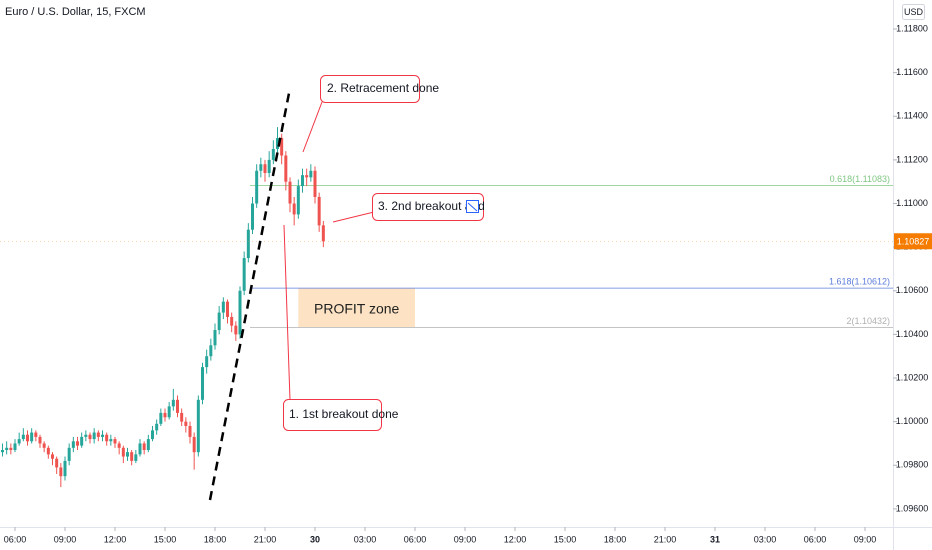  Describe the element at coordinates (250, 294) in the screenshot. I see `trend-line` at that location.